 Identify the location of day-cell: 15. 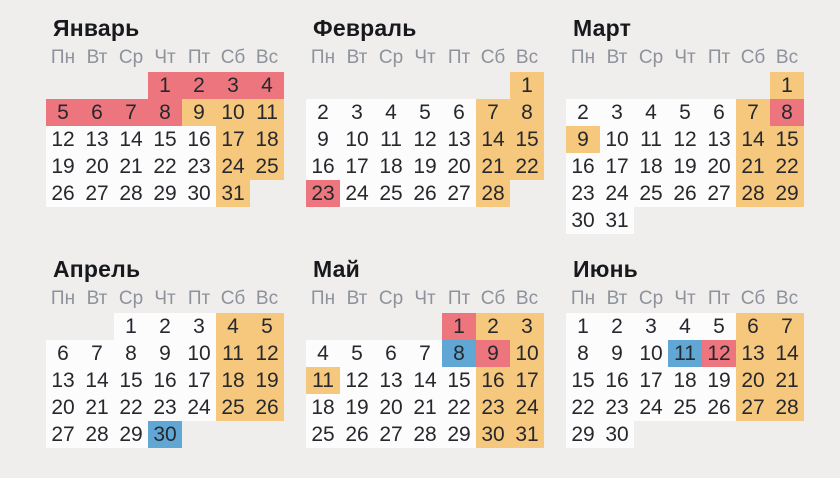
(165, 139).